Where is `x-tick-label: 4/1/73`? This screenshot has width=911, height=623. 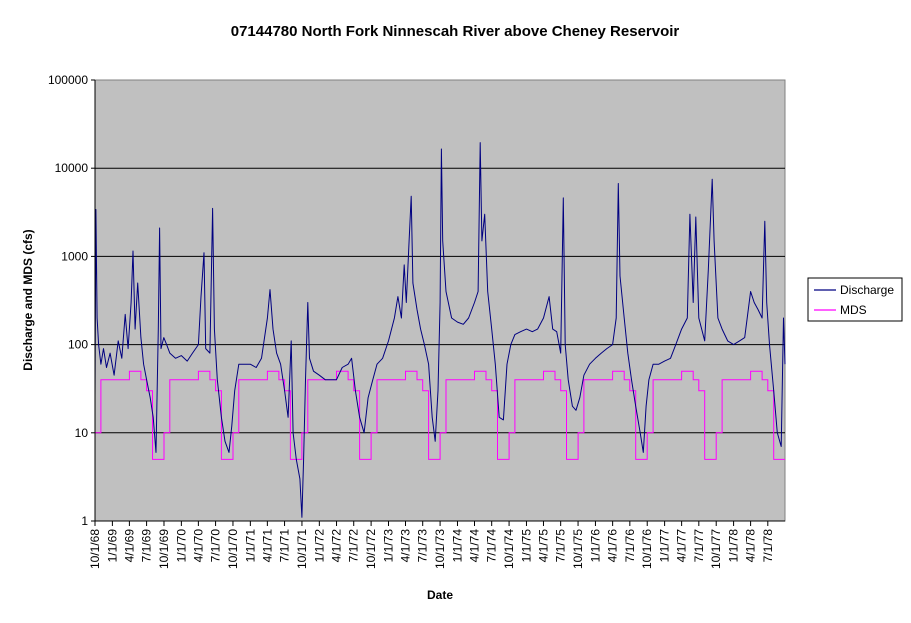
x-tick-label: 4/1/73 is located at coordinates (406, 546).